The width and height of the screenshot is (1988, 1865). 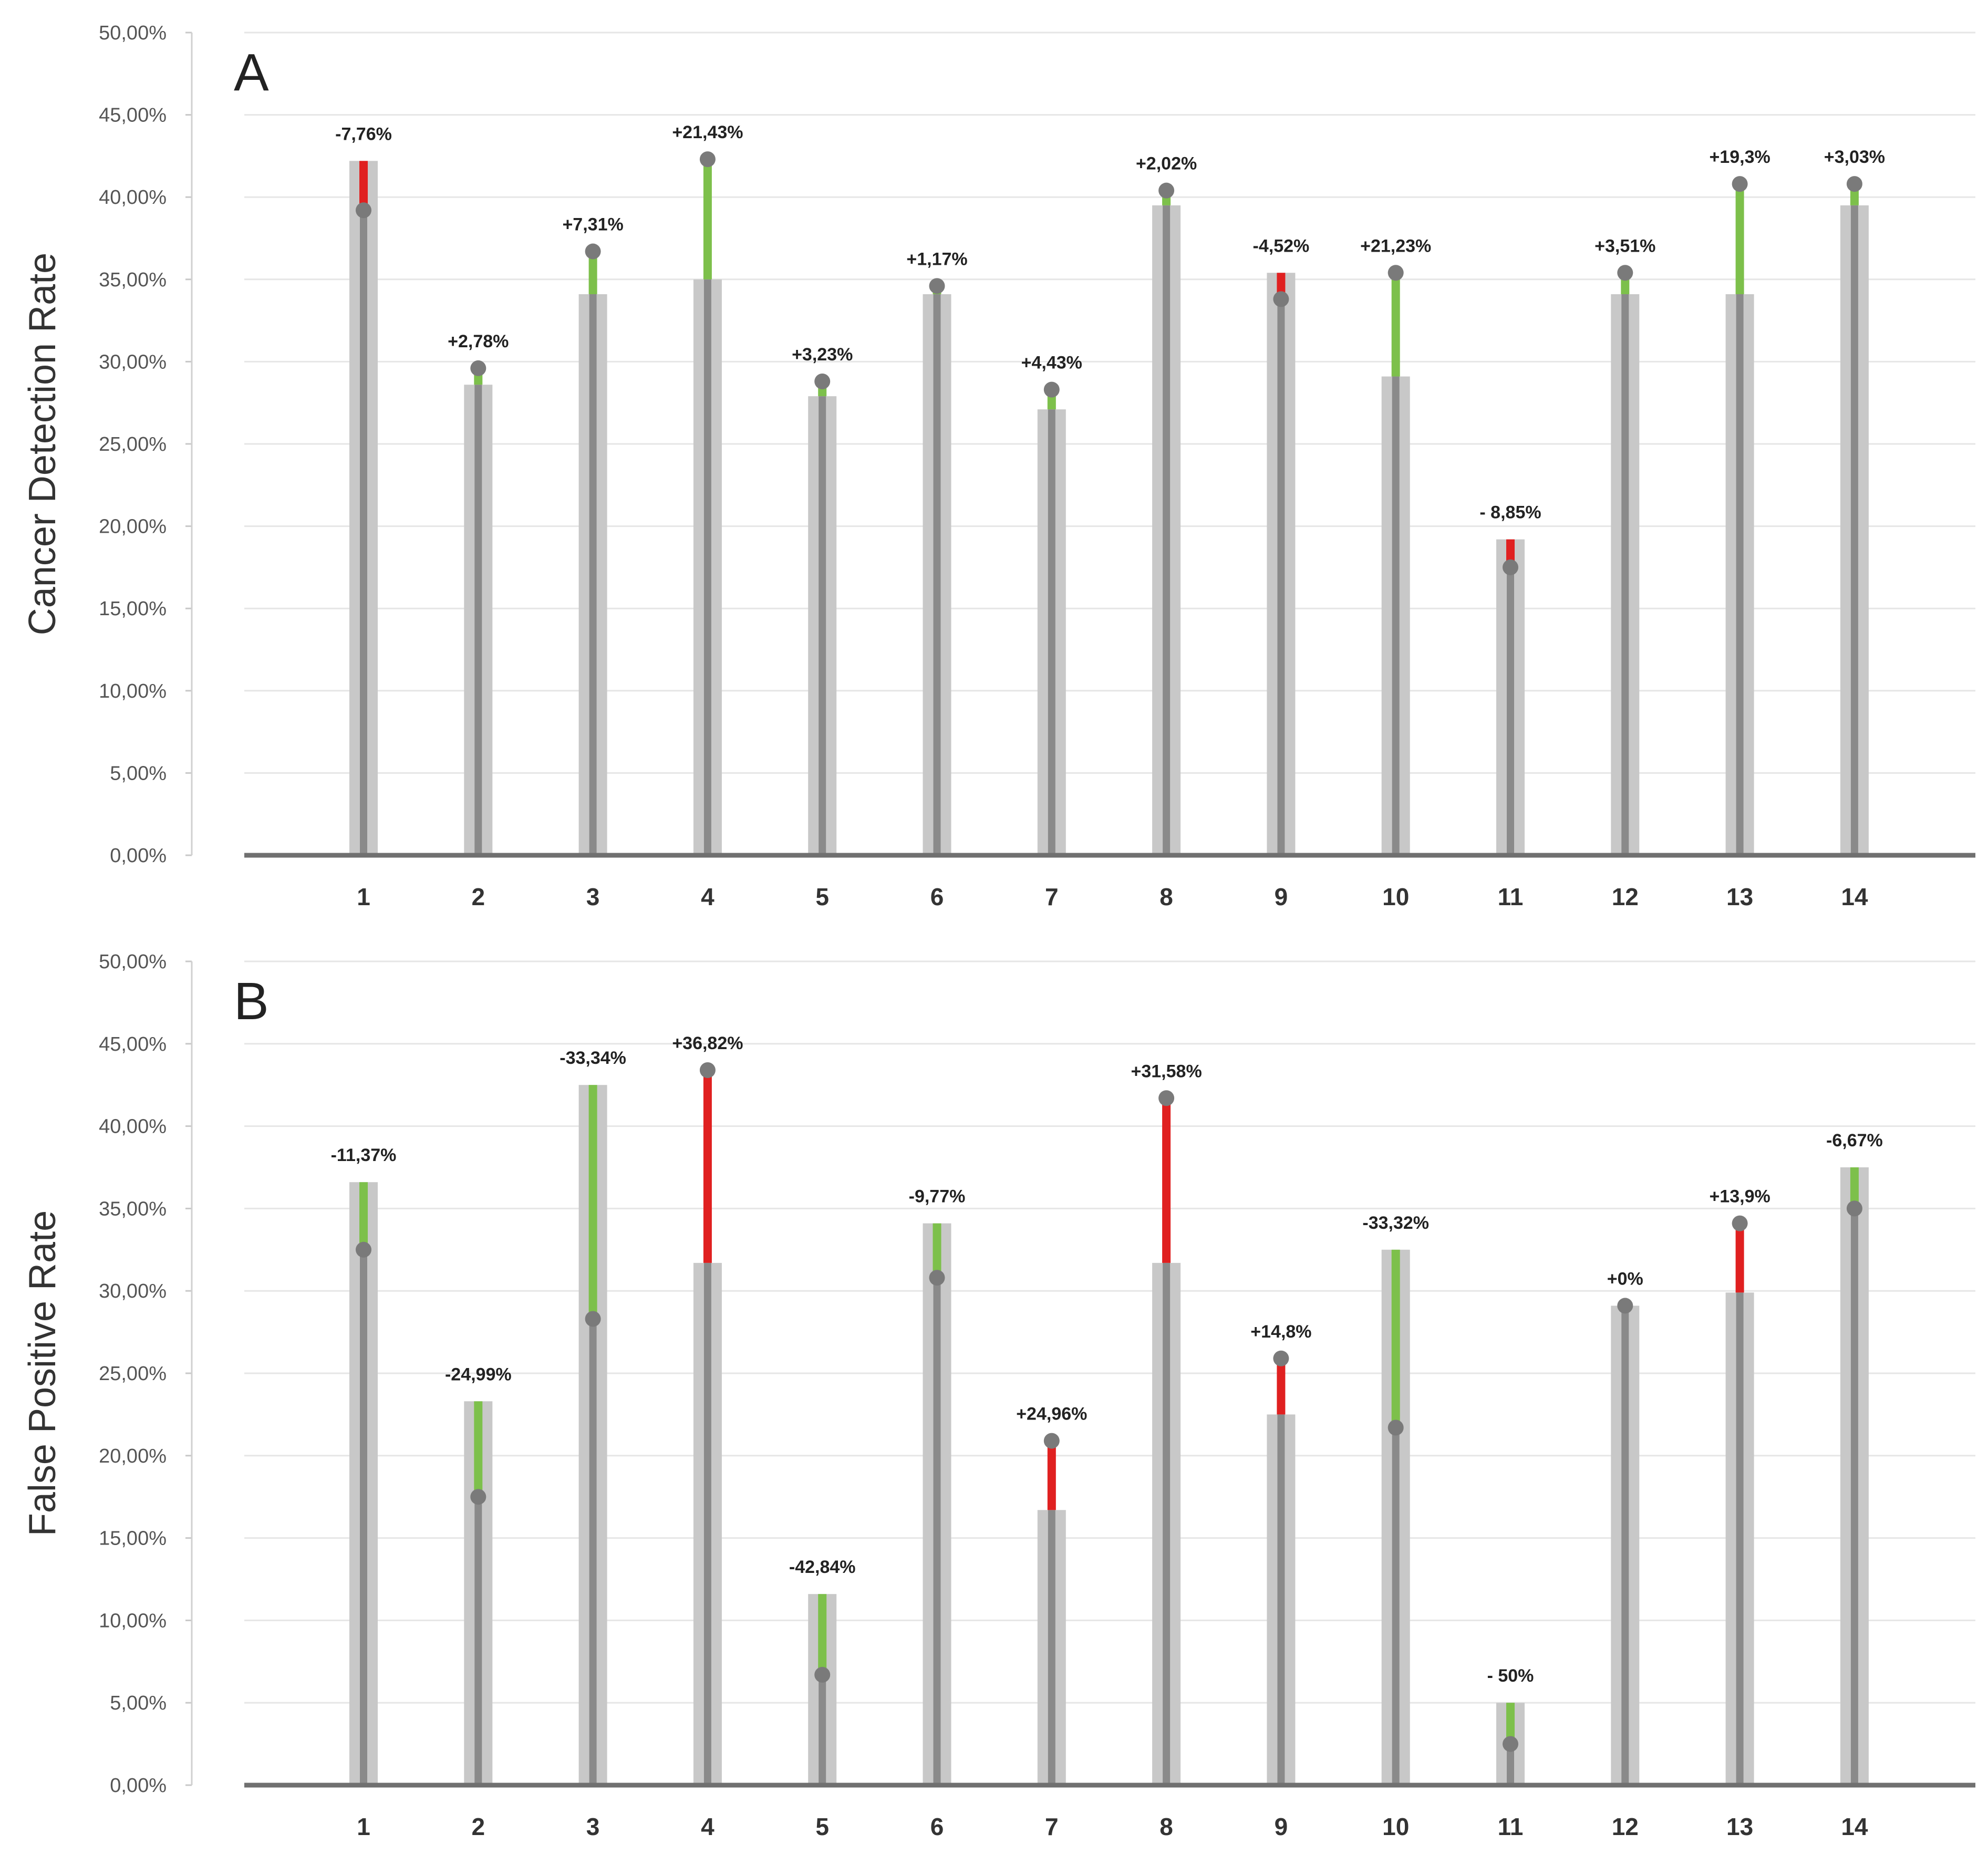 What do you see at coordinates (707, 1043) in the screenshot?
I see `data-label: +36,82%` at bounding box center [707, 1043].